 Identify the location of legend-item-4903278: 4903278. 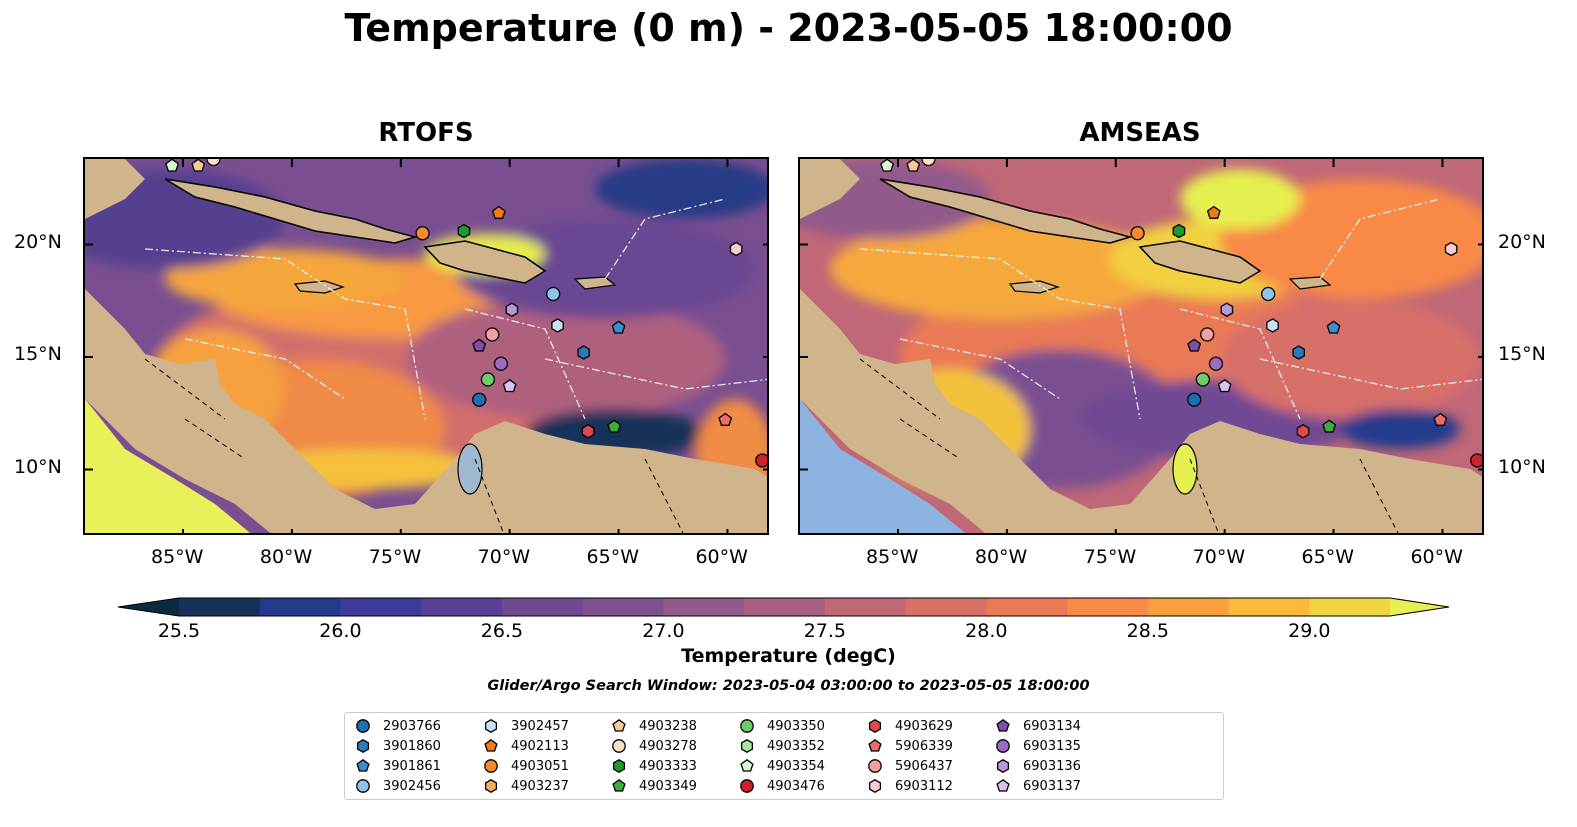
(654, 746).